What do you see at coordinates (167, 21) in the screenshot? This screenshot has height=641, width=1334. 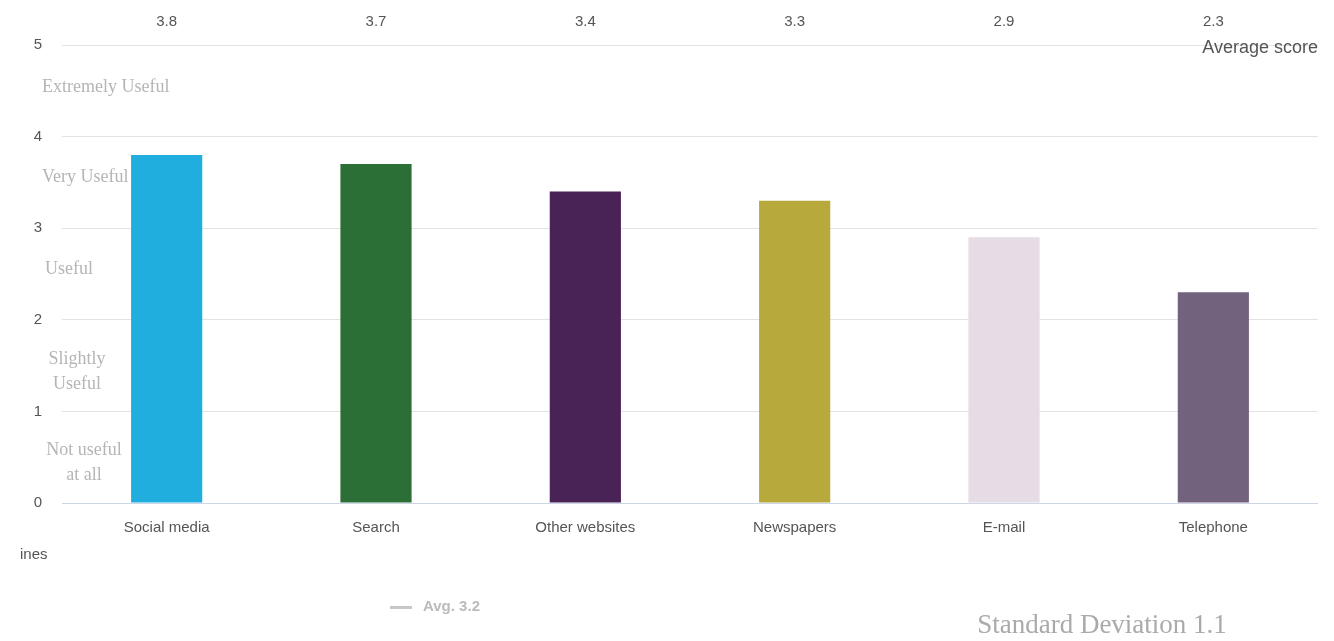 I see `data-label: 3.8` at bounding box center [167, 21].